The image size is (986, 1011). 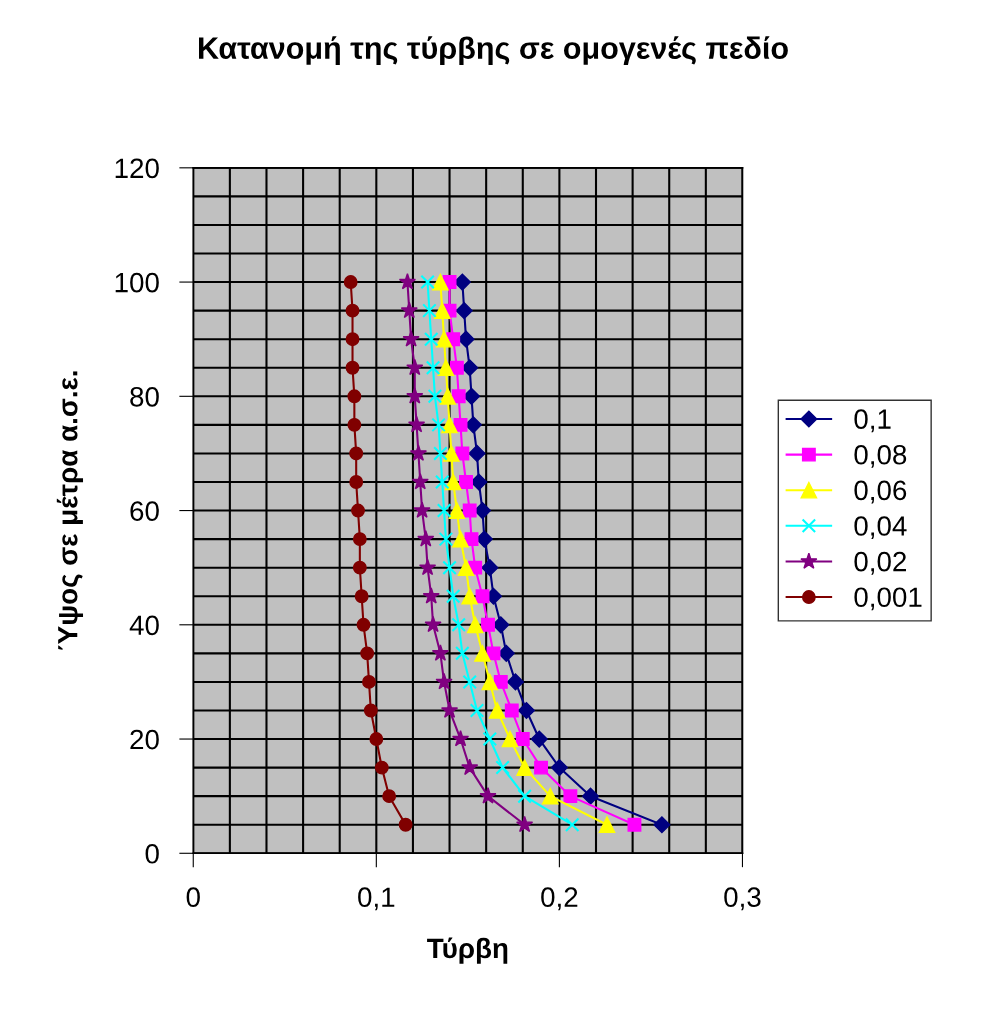 I want to click on y-axis-title: Ύψος σε μέτρα α.σ.ε., so click(x=70, y=510).